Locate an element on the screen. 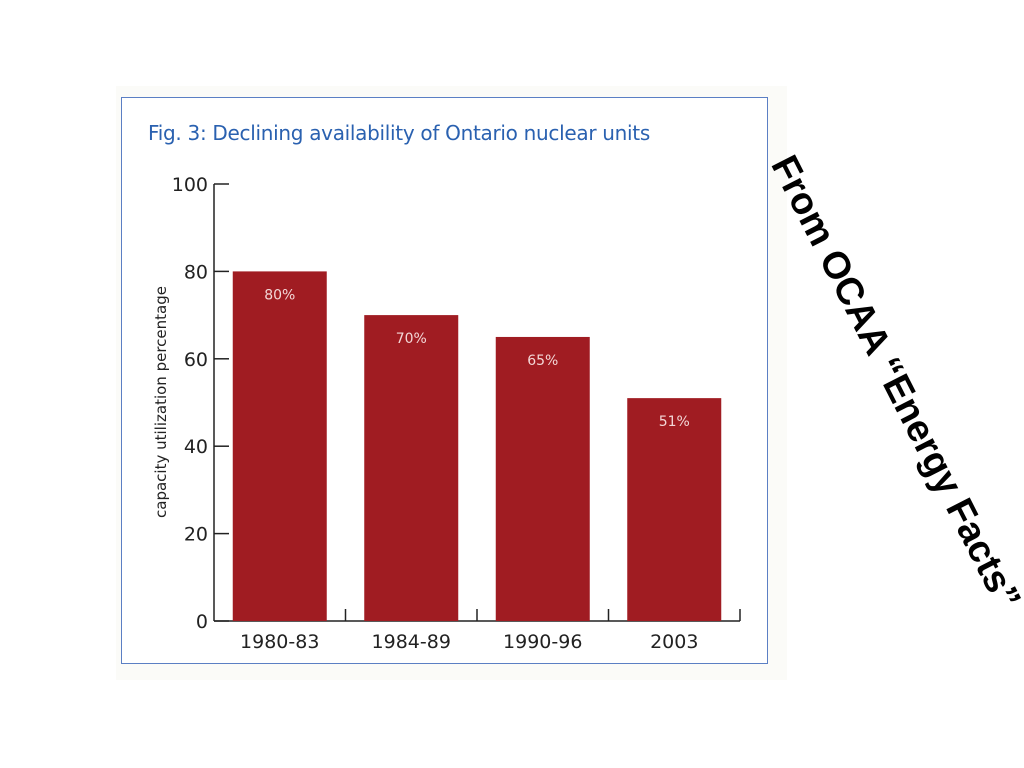  x-tick-label: 1980-83 is located at coordinates (279, 642).